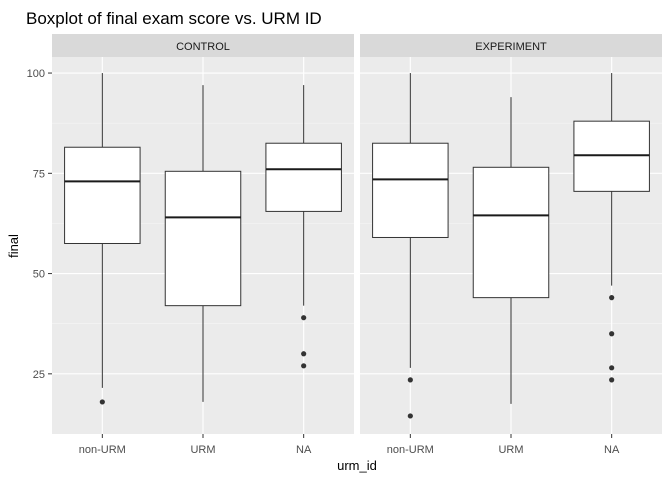  What do you see at coordinates (13, 246) in the screenshot?
I see `y-axis-title: final` at bounding box center [13, 246].